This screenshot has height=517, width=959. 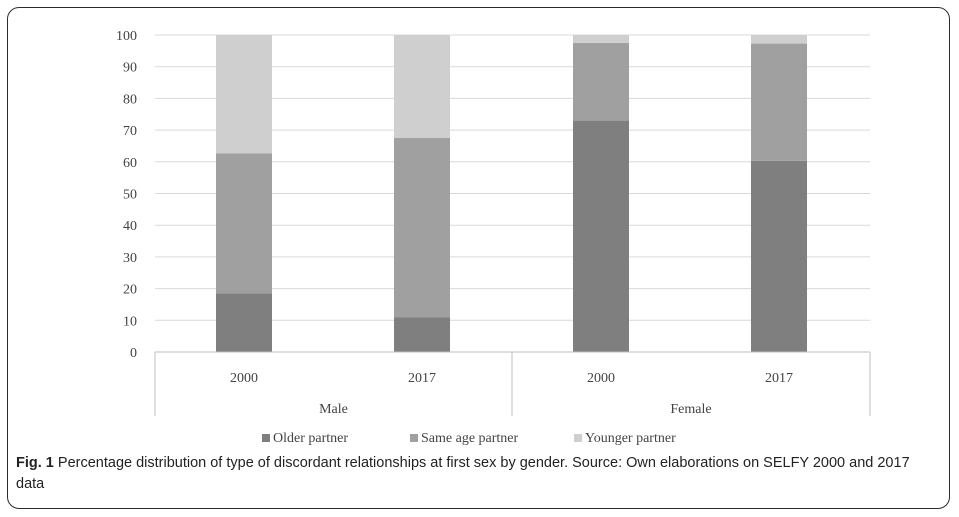 What do you see at coordinates (130, 226) in the screenshot?
I see `y-tick-label: 40` at bounding box center [130, 226].